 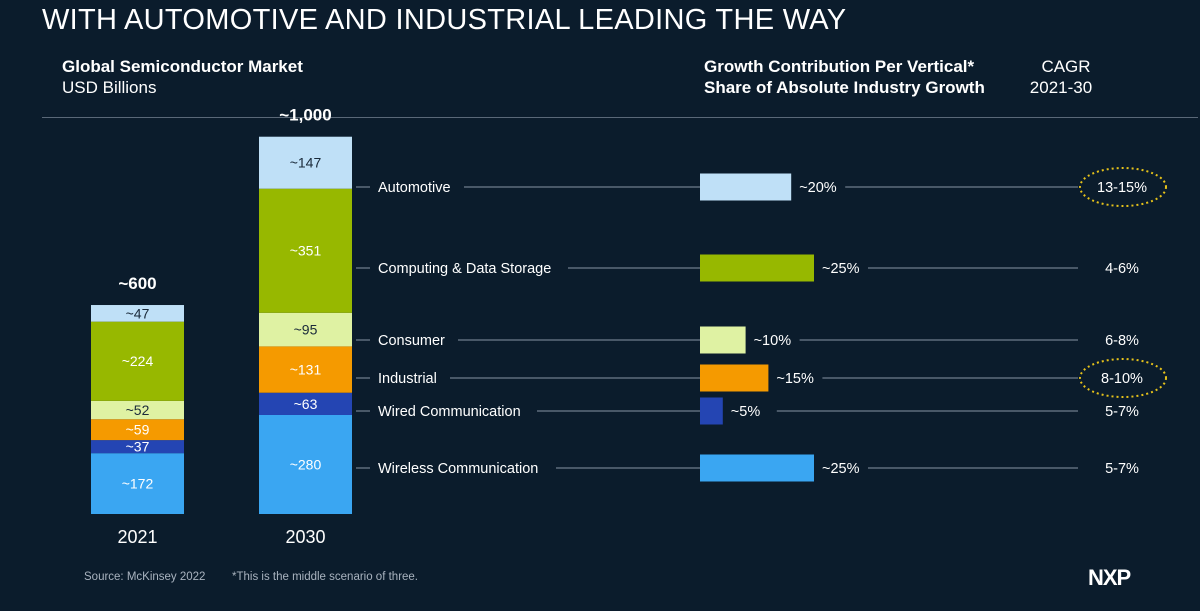 I want to click on bar-label-computing-data-storage-2030: ~351, so click(x=306, y=251).